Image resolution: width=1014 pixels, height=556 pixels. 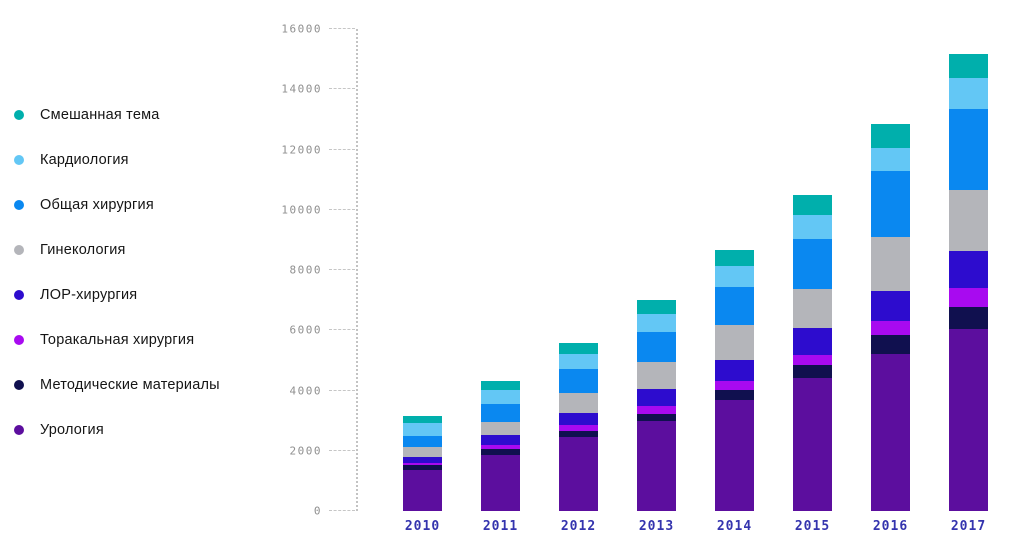 What do you see at coordinates (83, 249) in the screenshot?
I see `legend-item-label: Гинекология` at bounding box center [83, 249].